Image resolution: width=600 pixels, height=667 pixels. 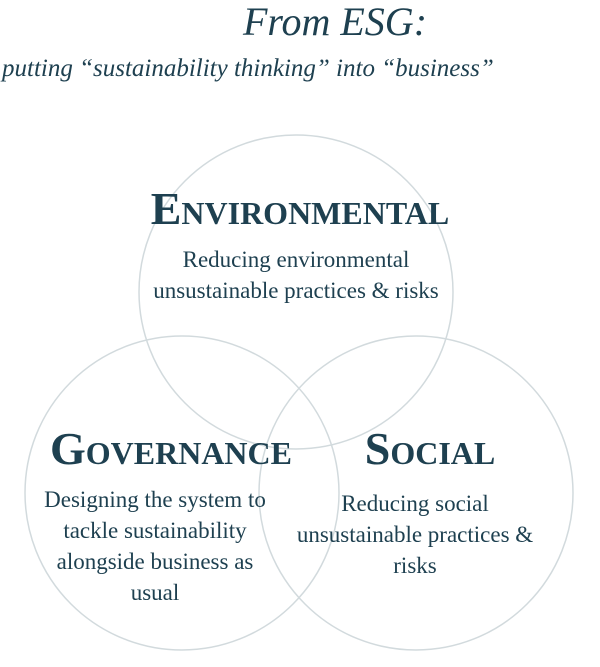 I want to click on diagram-title: From ESG:, so click(x=335, y=22).